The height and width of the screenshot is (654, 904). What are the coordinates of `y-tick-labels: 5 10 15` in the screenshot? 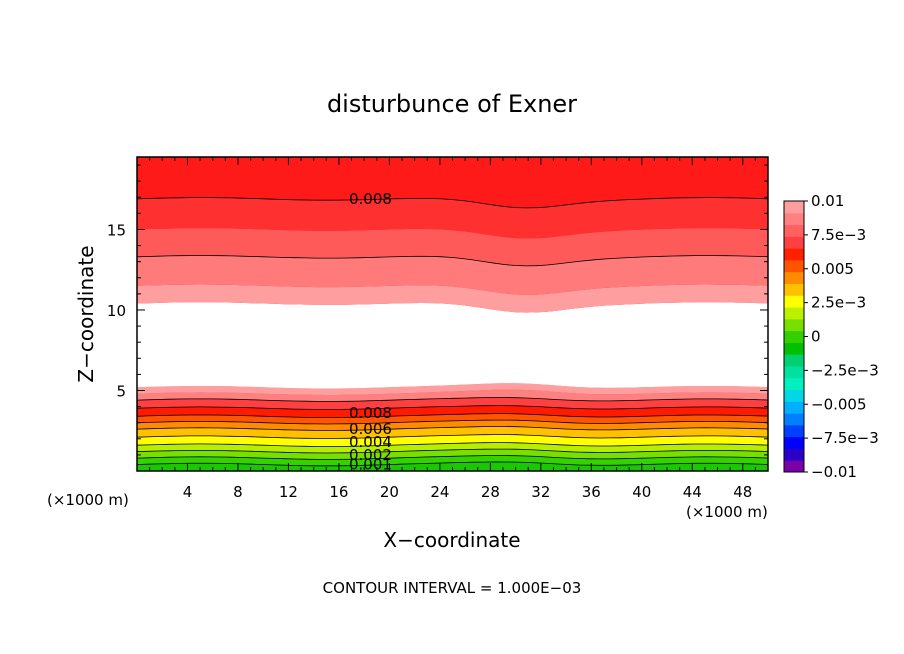 It's located at (116, 310).